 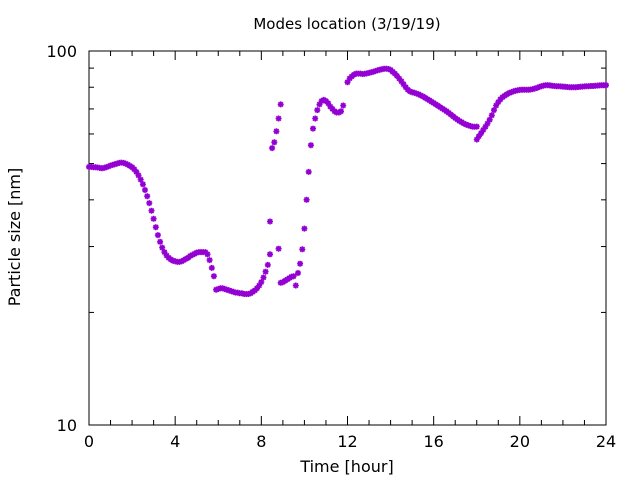 I want to click on x-tick-label: 16, so click(x=433, y=441).